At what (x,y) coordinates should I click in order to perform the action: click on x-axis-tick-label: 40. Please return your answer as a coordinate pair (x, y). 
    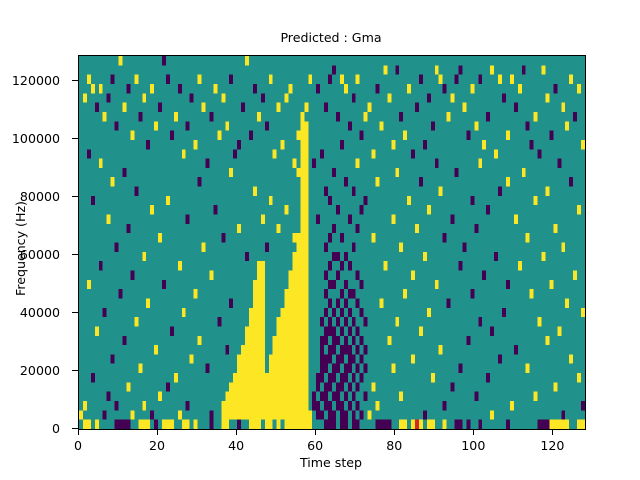
    Looking at the image, I should click on (236, 445).